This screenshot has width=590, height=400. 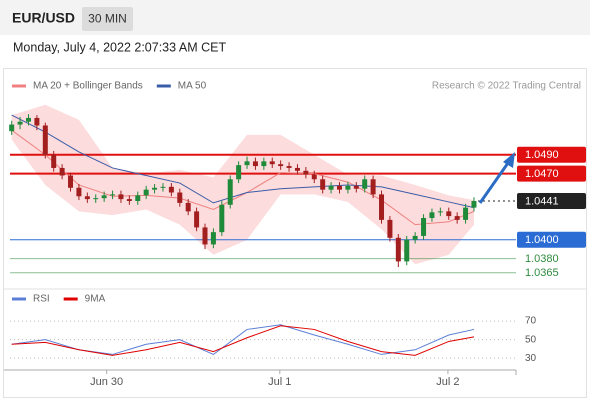 I want to click on source: Research © 2022 Trading Central, so click(x=506, y=86).